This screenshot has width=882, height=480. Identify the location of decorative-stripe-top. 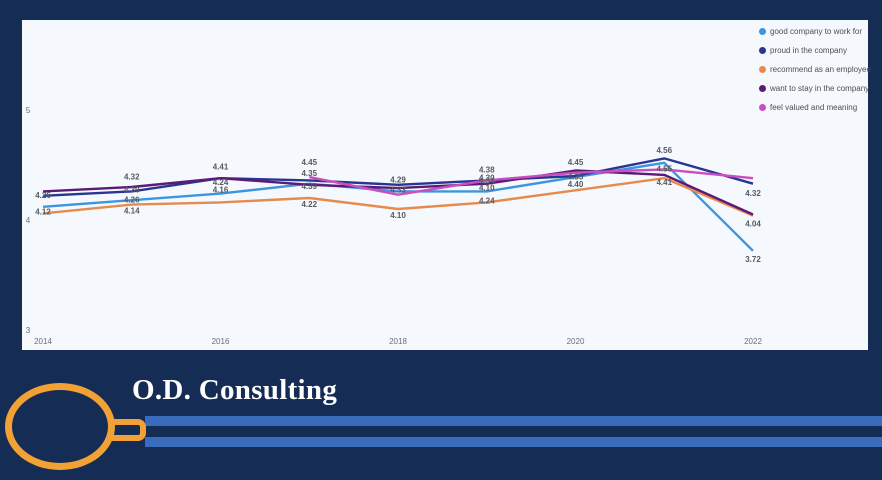
(513, 421).